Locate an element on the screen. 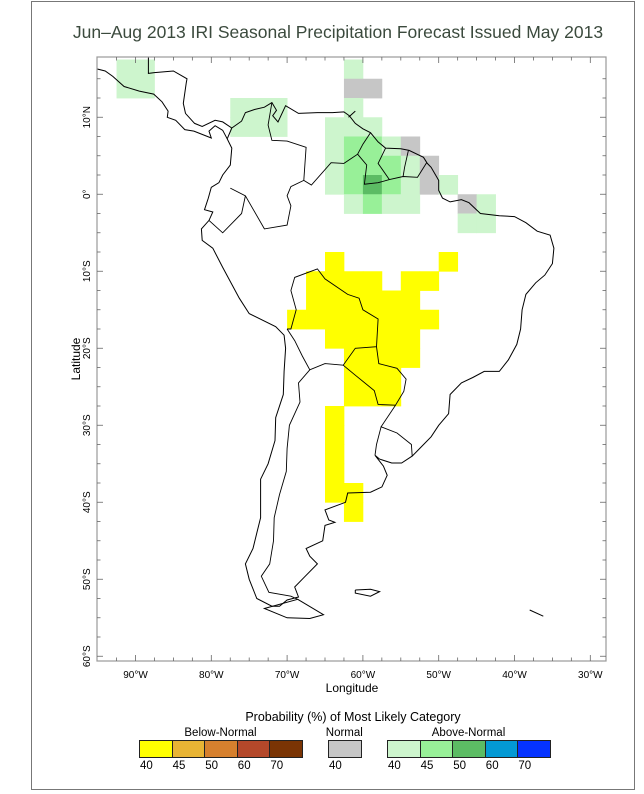 The image size is (644, 794). lon-tick-label: 80°W is located at coordinates (211, 675).